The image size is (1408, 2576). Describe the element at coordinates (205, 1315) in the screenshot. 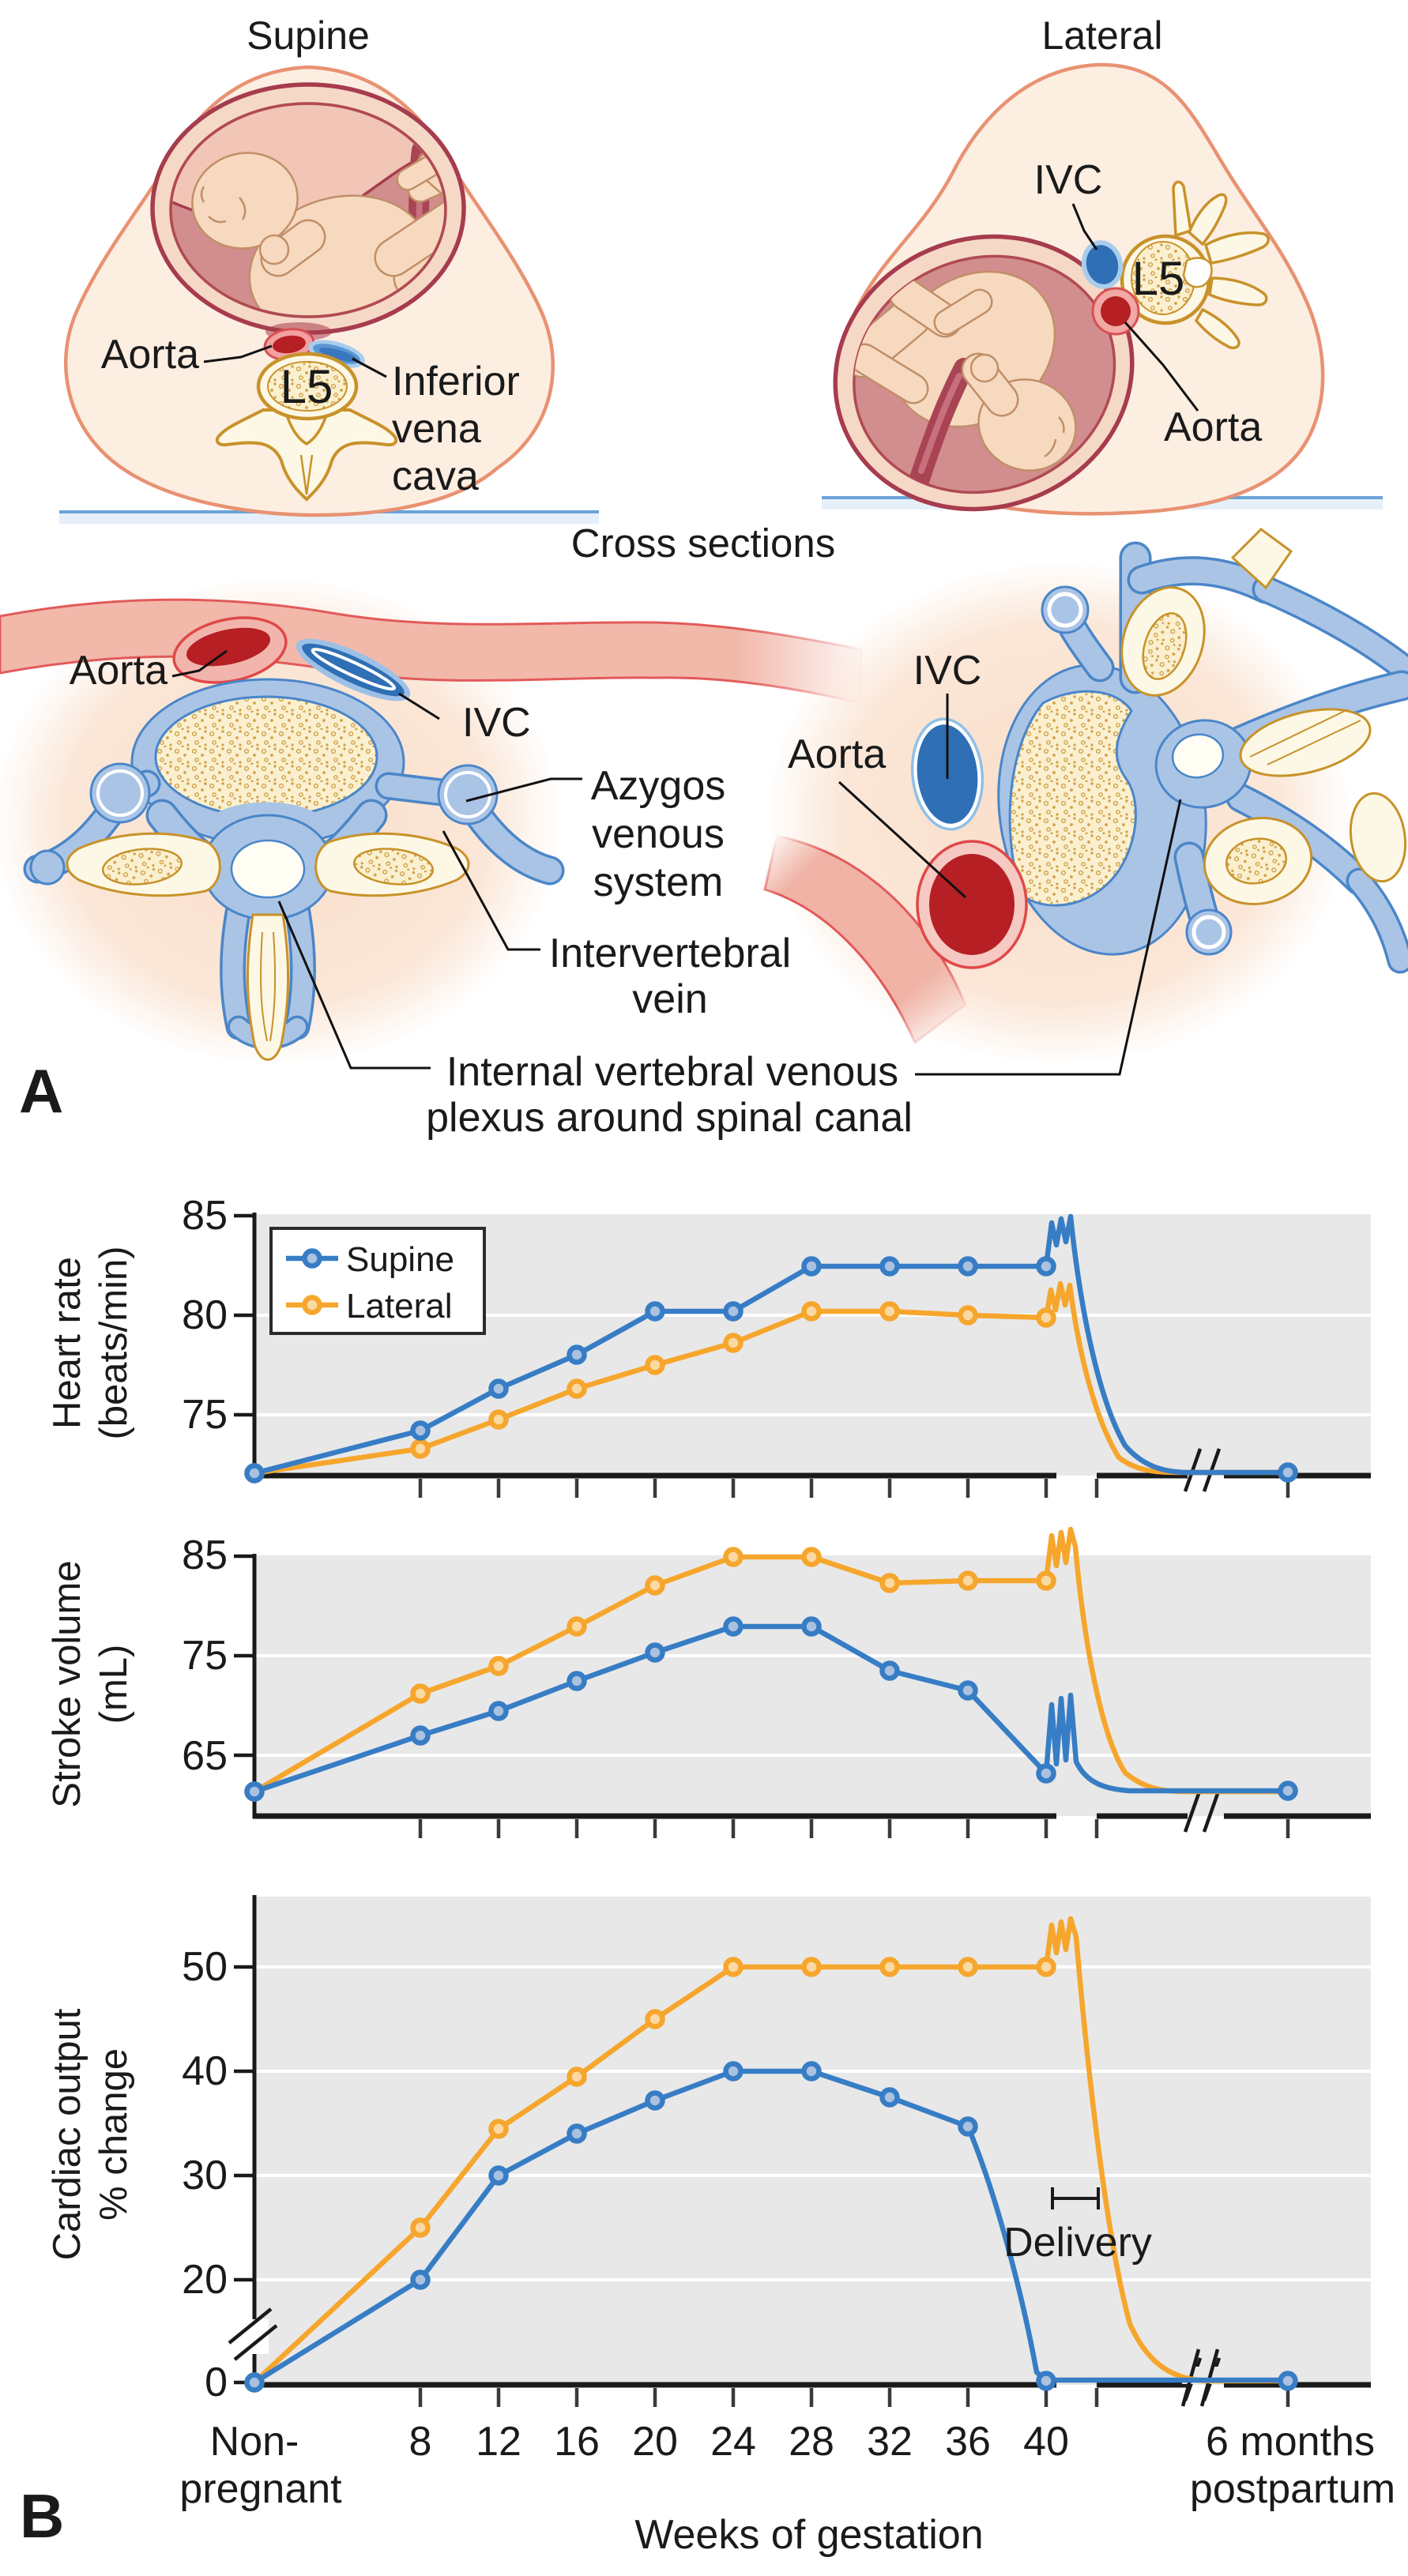

I see `svg-text: 80` at that location.